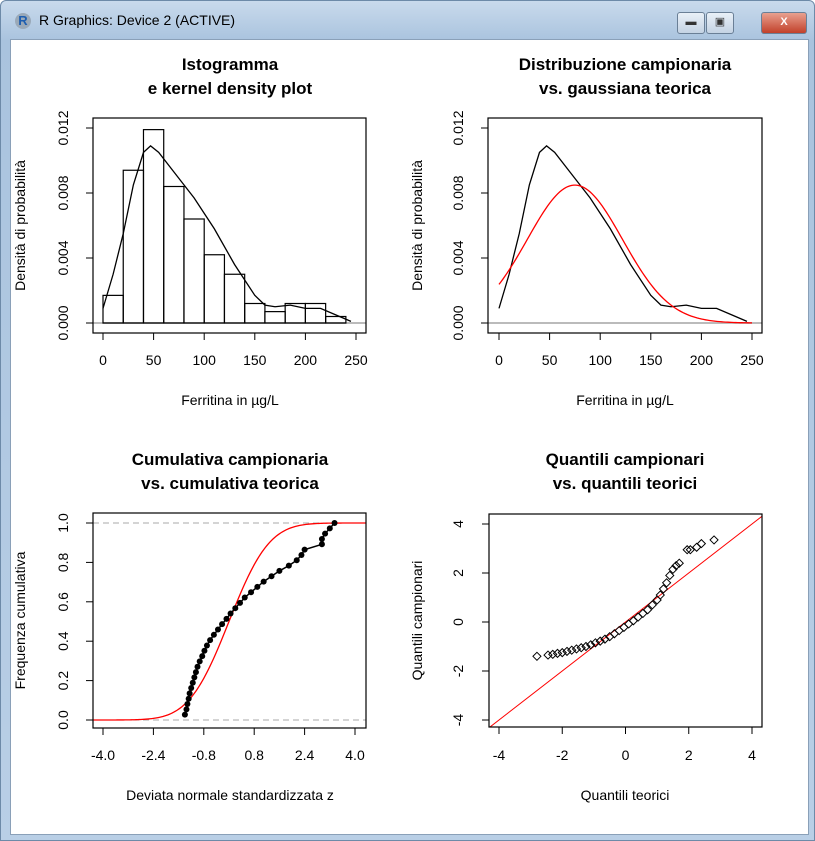 The height and width of the screenshot is (841, 815). I want to click on y-axis-label: Frequenza cumulativa, so click(20, 620).